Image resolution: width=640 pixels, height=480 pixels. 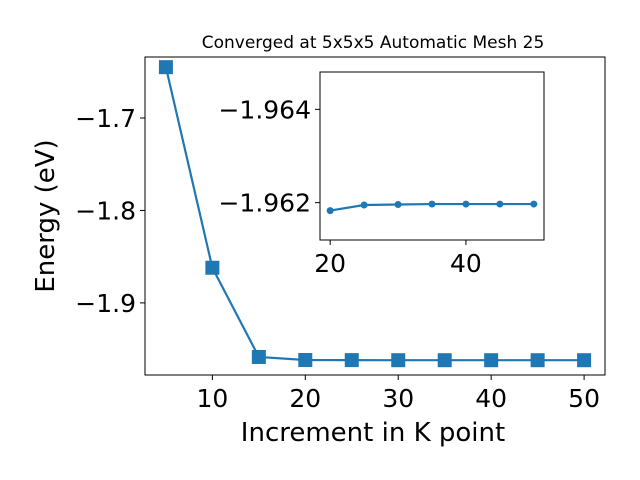 What do you see at coordinates (264, 203) in the screenshot?
I see `inset-y-tick-label: −1.962` at bounding box center [264, 203].